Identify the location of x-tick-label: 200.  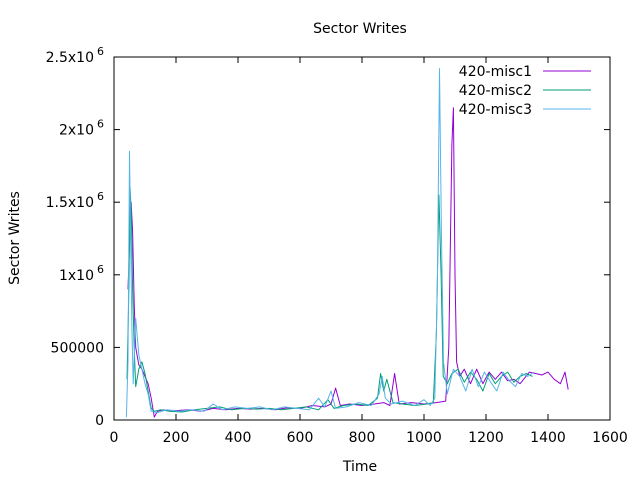
(176, 438).